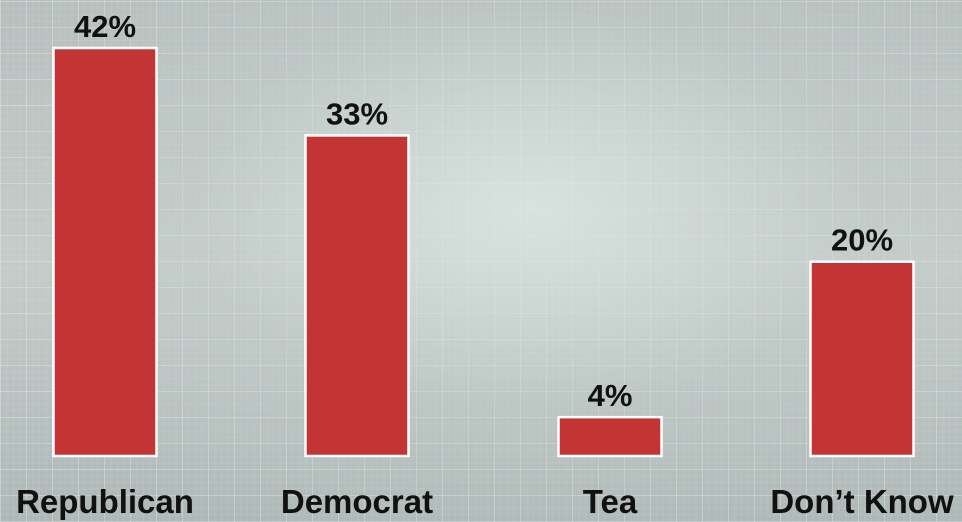 This screenshot has height=522, width=962. I want to click on value-label-tea: 4%, so click(610, 395).